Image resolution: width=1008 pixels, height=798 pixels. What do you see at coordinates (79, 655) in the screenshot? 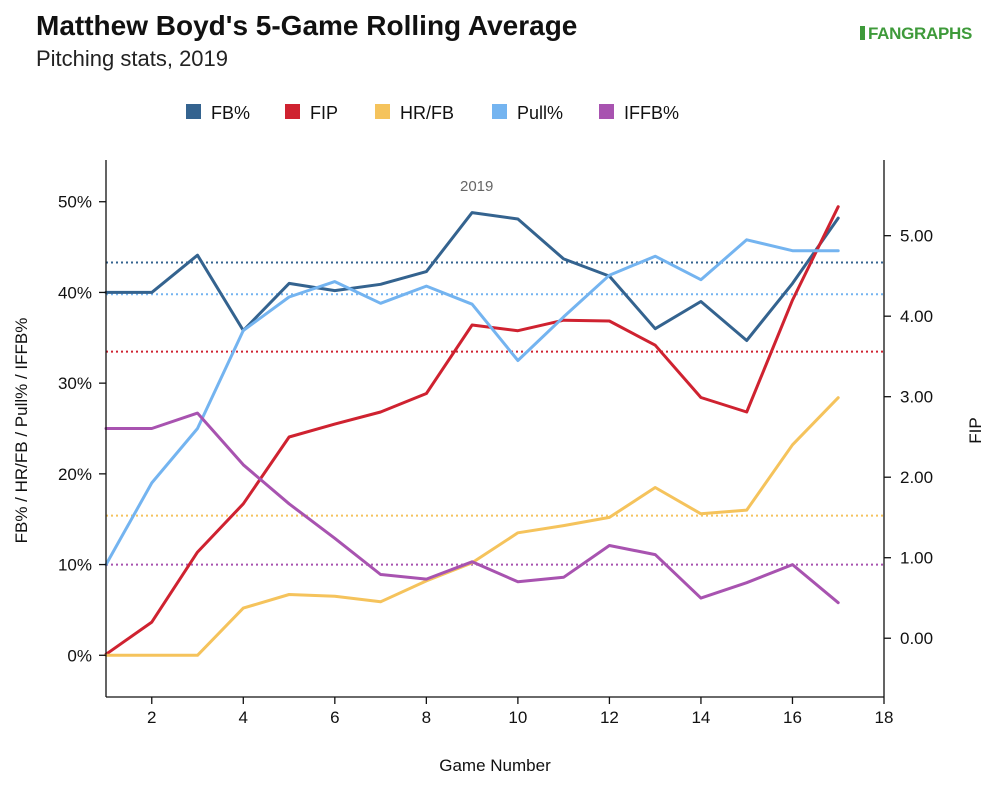
I see `left-y-tick-label: 0%` at bounding box center [79, 655].